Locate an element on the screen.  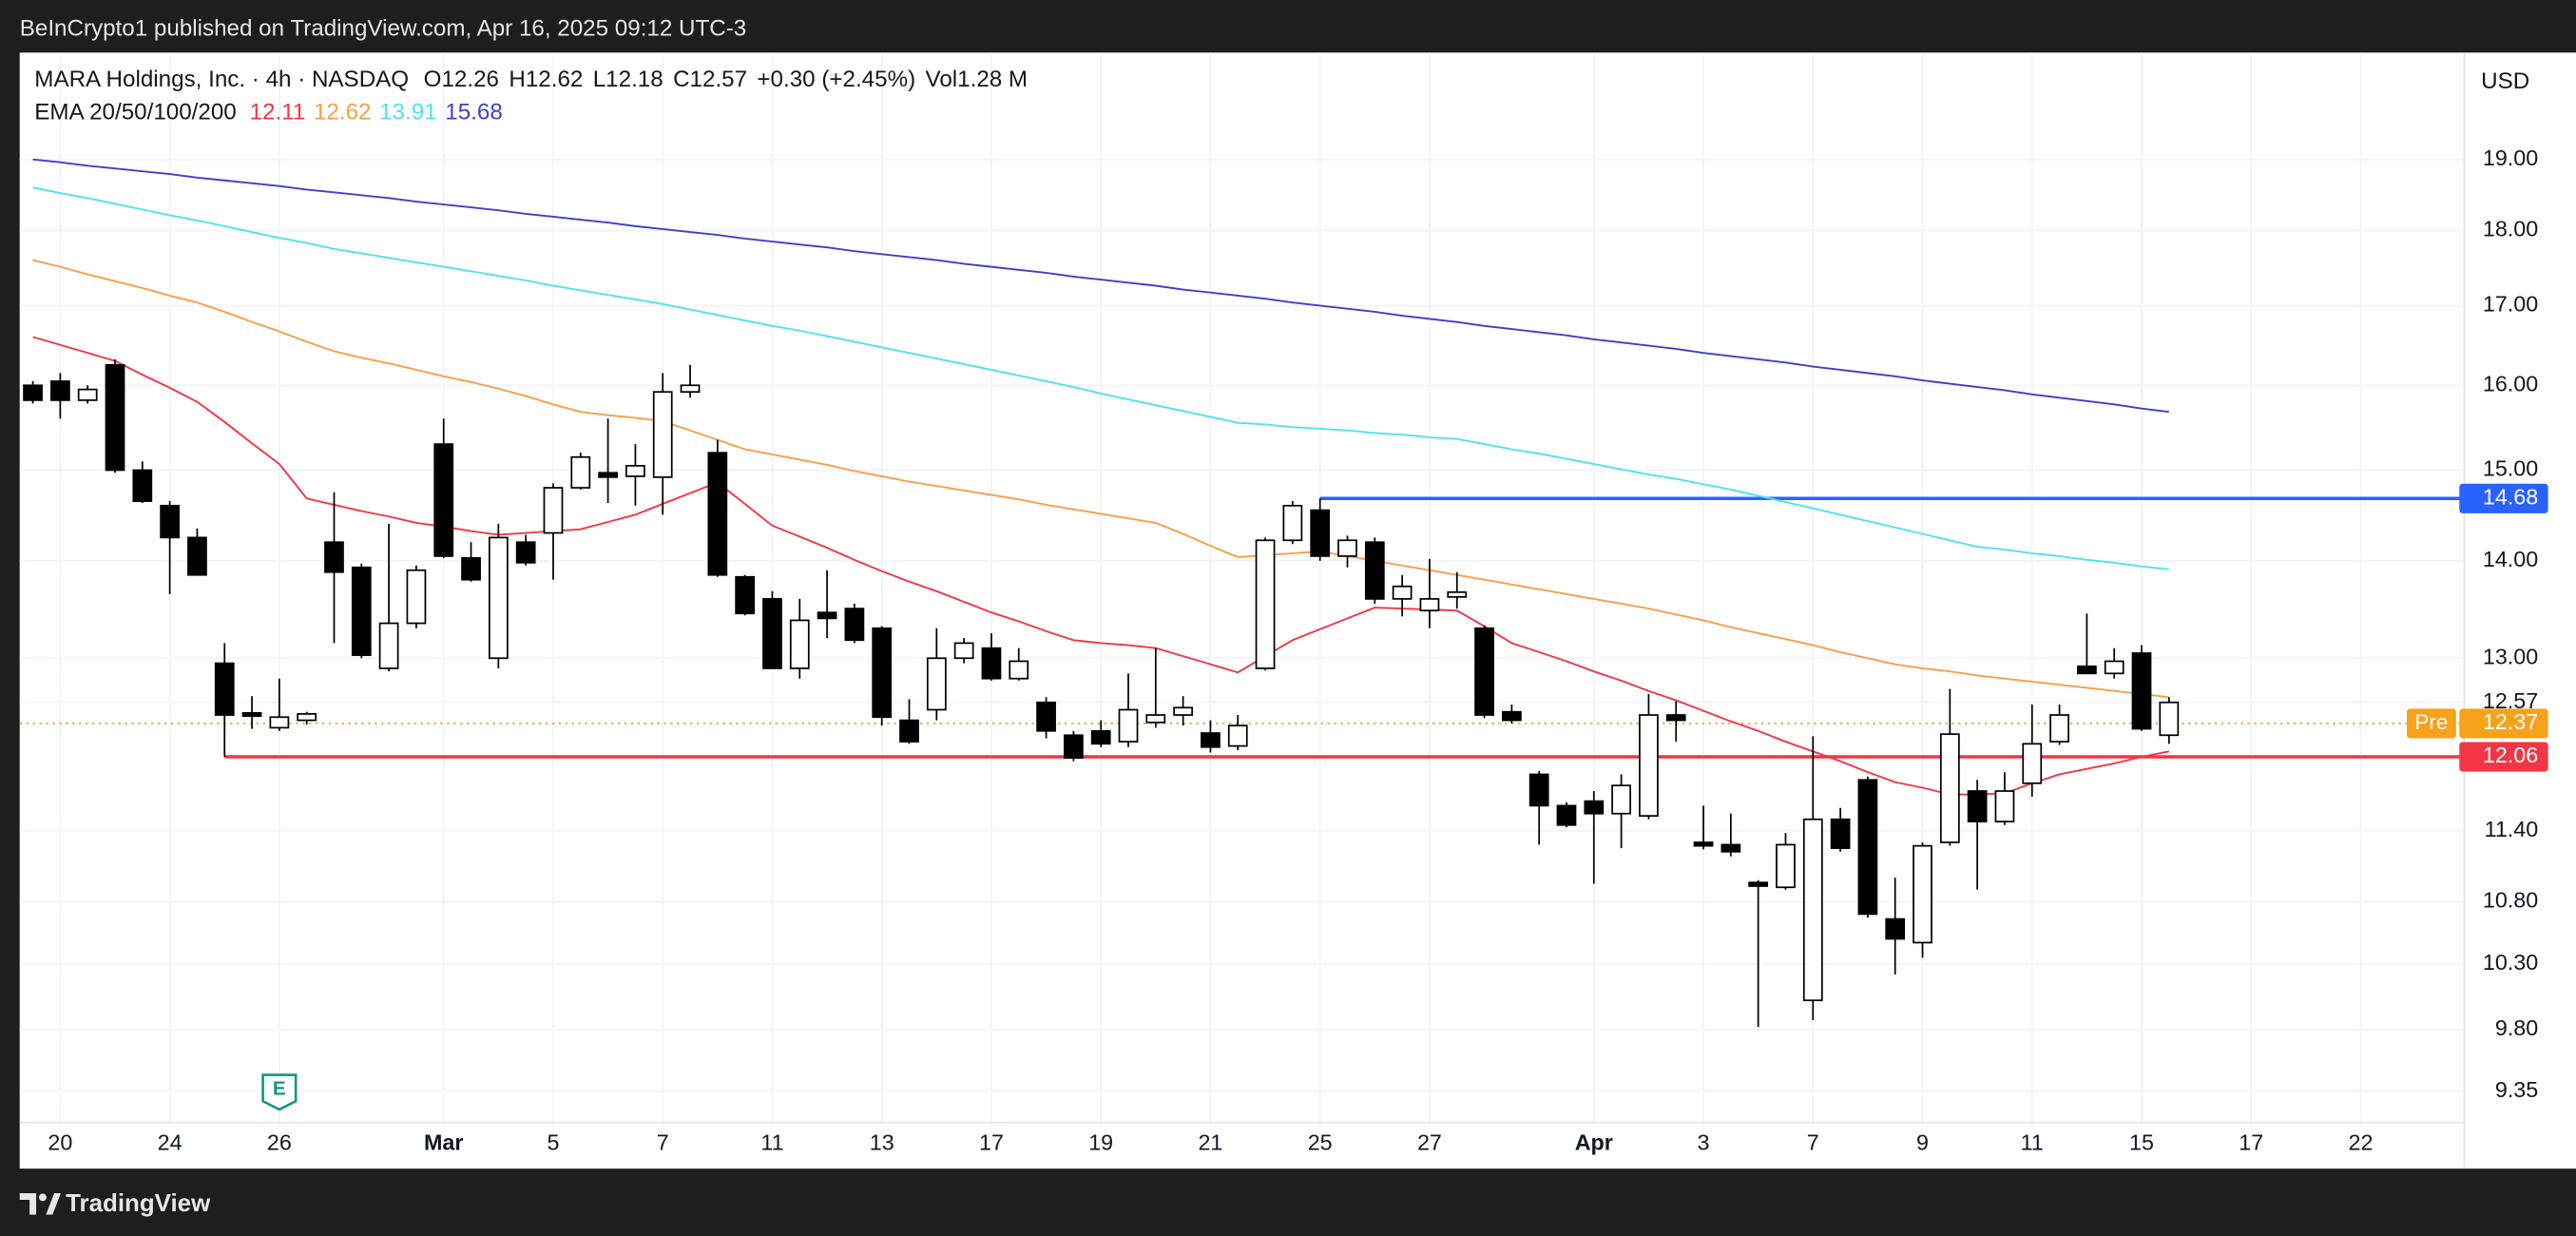
event-badge is located at coordinates (280, 1092).